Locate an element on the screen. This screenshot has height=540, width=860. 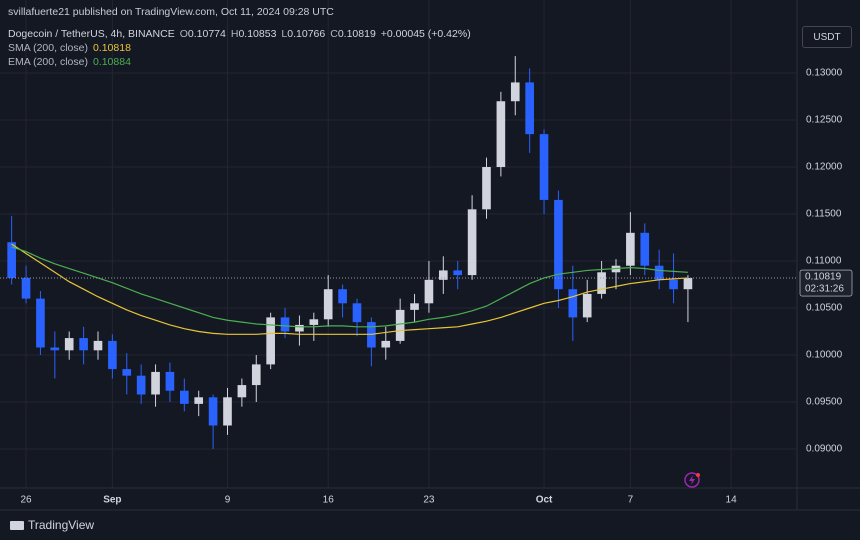
ohlc-label: L is located at coordinates (284, 34).